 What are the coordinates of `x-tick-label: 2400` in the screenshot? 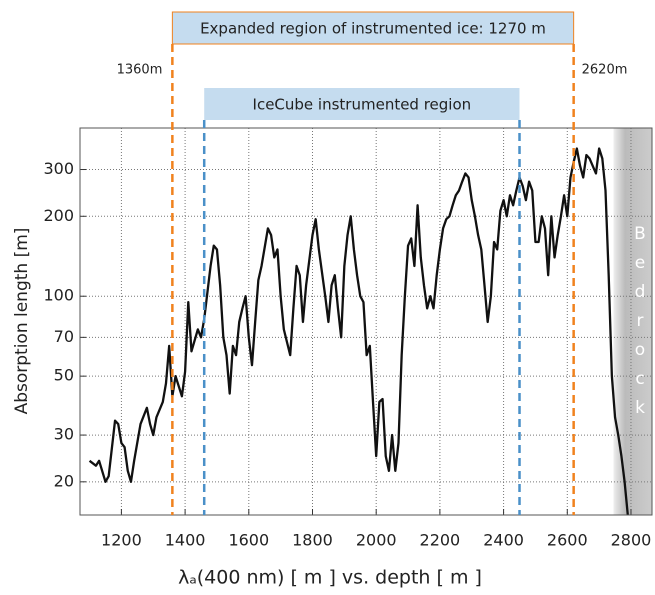 It's located at (503, 540).